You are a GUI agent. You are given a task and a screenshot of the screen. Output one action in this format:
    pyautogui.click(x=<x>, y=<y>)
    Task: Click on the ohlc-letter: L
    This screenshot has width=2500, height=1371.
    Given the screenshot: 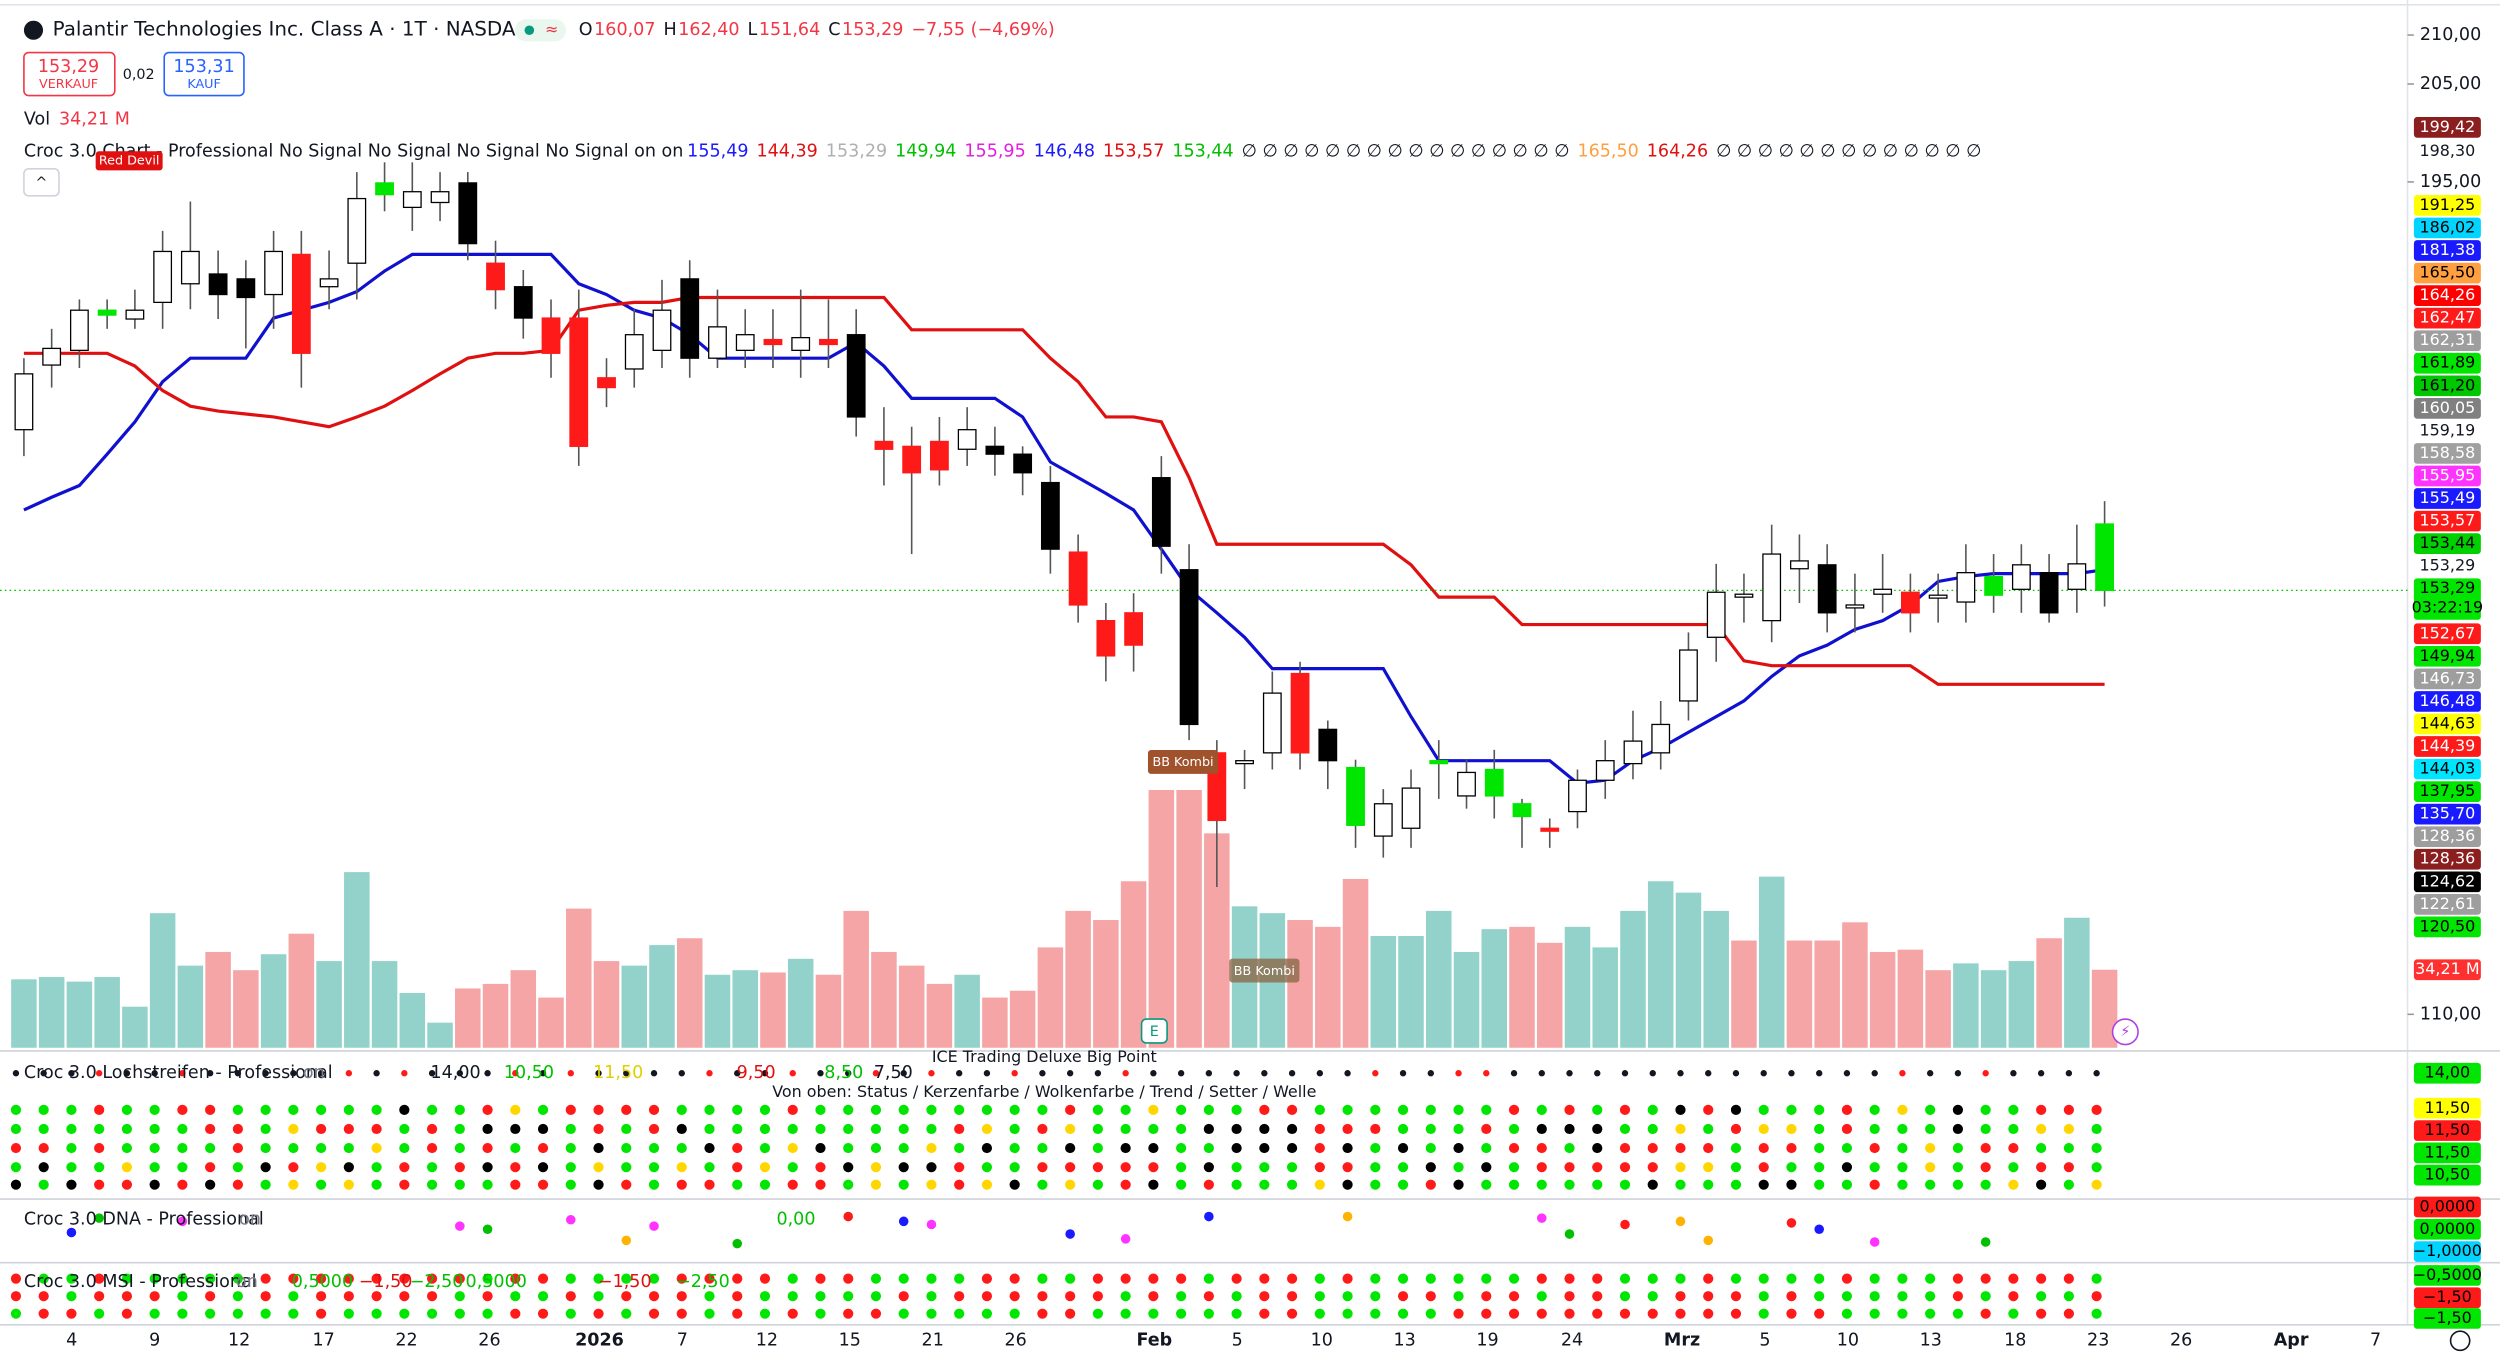 What is the action you would take?
    pyautogui.click(x=753, y=30)
    